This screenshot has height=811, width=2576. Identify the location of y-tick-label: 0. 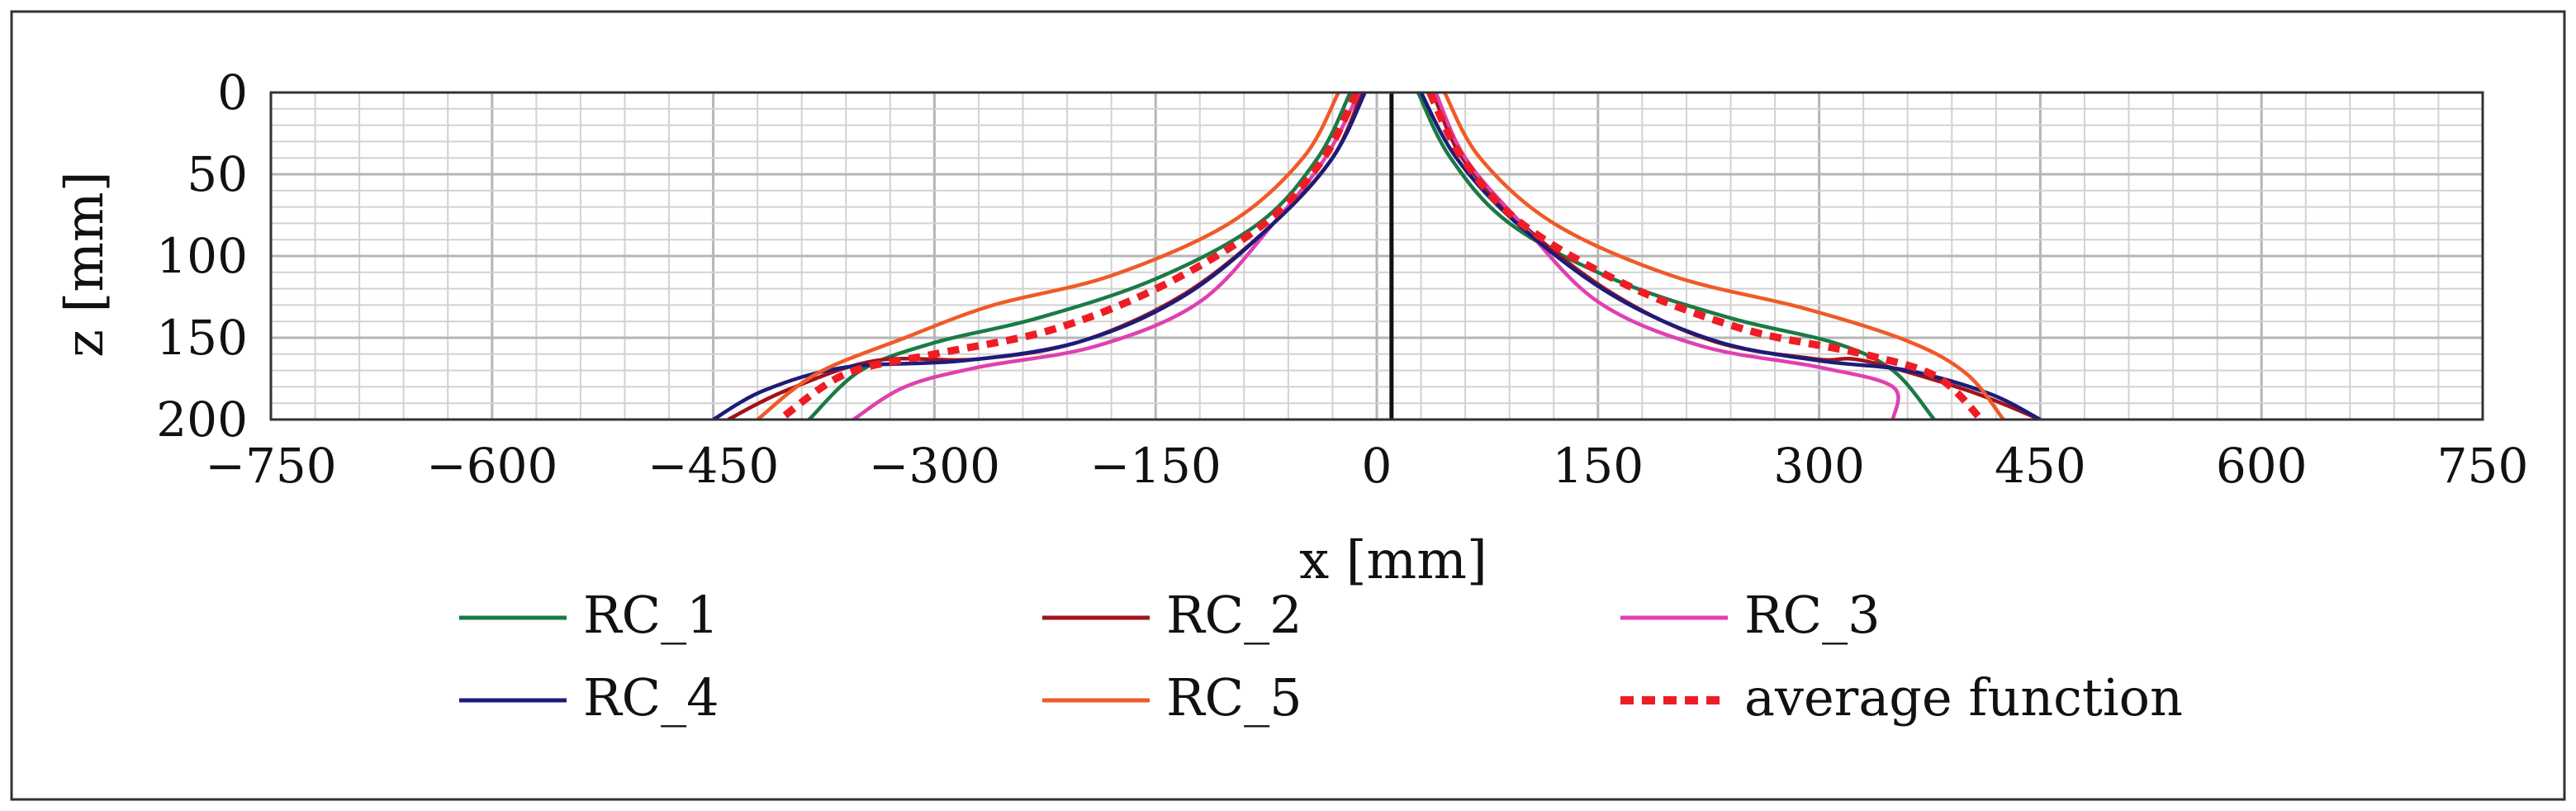
(232, 93).